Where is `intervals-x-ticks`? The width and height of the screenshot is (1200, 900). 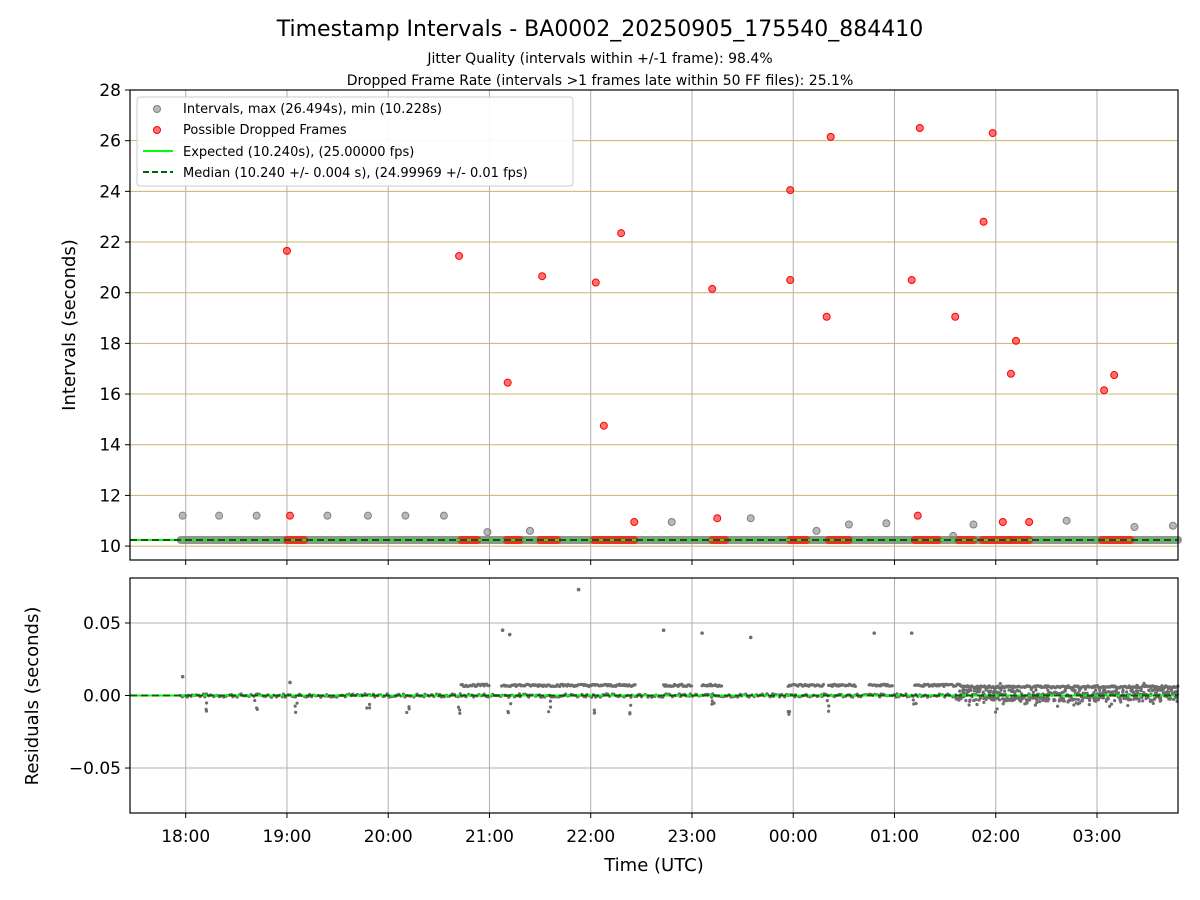
intervals-x-ticks is located at coordinates (641, 562).